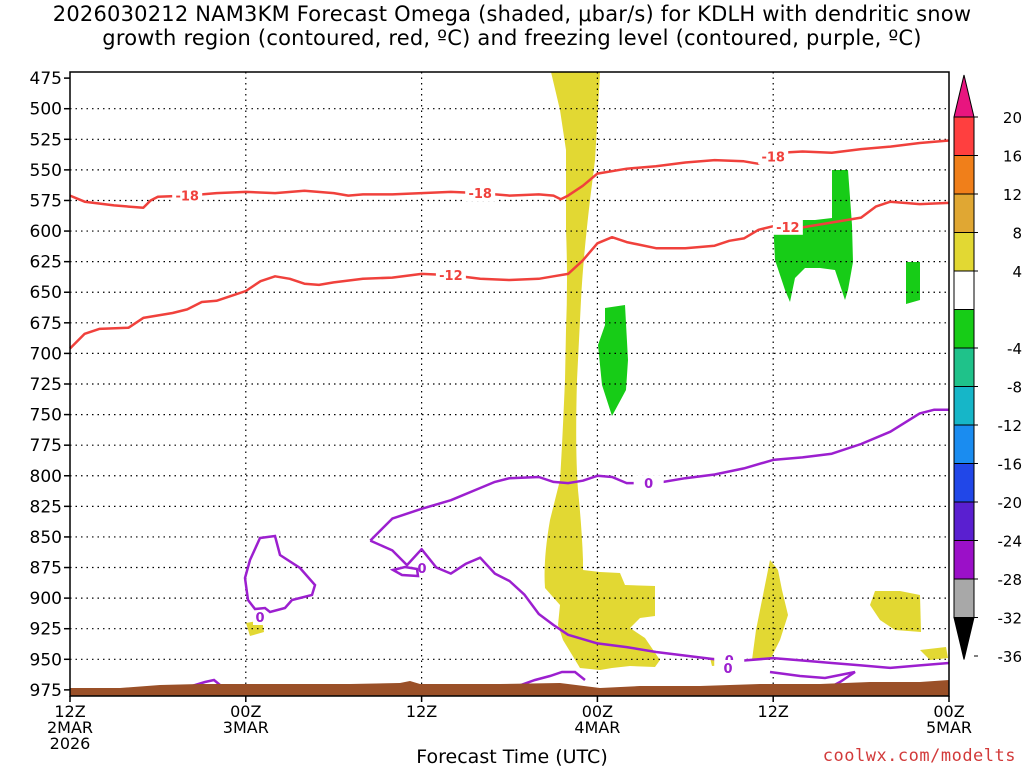  Describe the element at coordinates (46, 599) in the screenshot. I see `y-tick-label: 900` at that location.